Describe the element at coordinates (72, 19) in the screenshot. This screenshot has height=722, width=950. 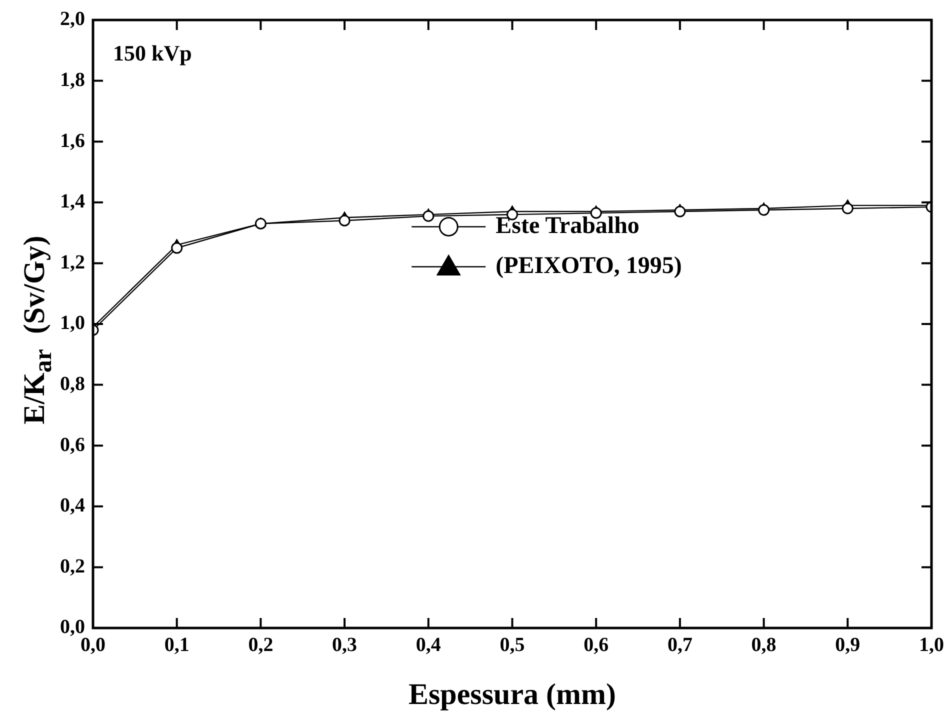
I see `y-tick-label: 2,0` at that location.